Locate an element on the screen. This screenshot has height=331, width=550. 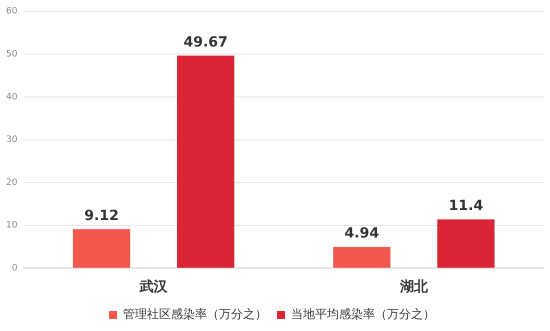
data-label: 4.94 is located at coordinates (362, 234).